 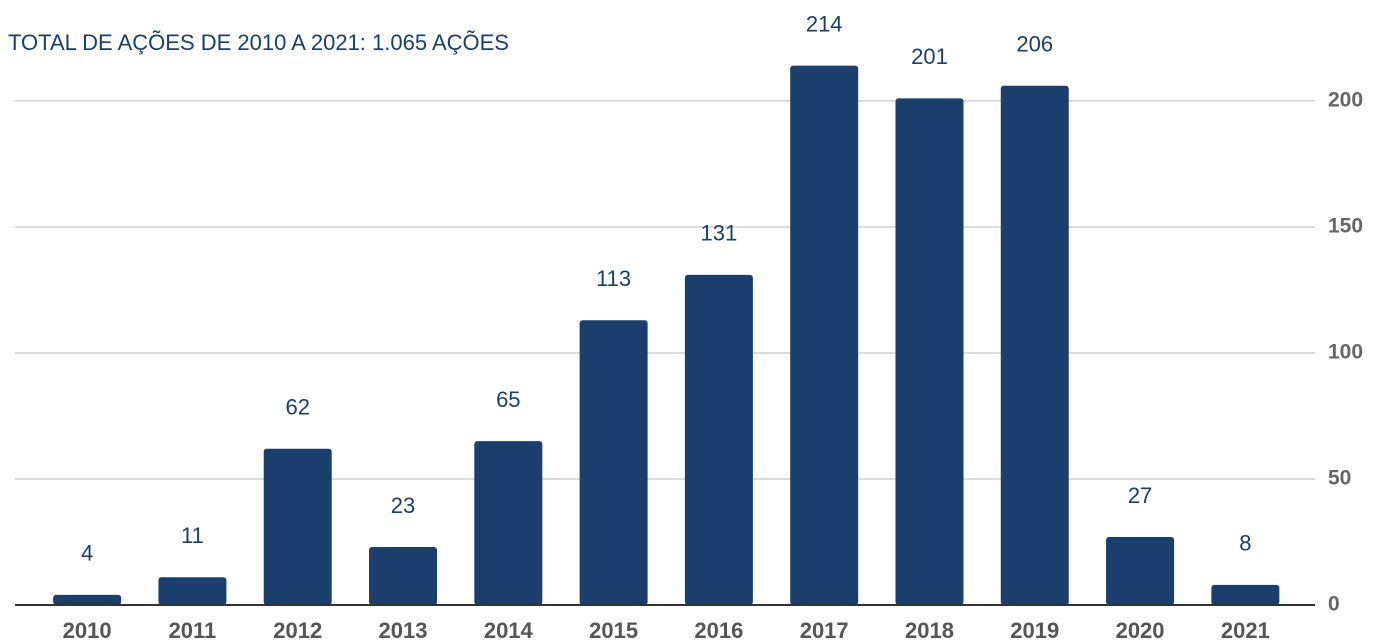 I want to click on x-tick-label: 2021, so click(x=1245, y=630).